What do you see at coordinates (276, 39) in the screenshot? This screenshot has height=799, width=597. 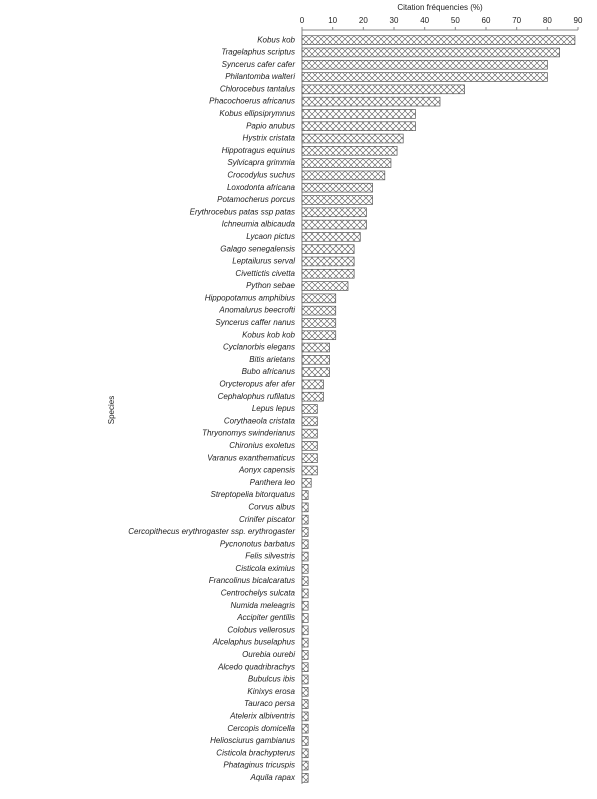 I see `y-tick-label: Kobus kob` at bounding box center [276, 39].